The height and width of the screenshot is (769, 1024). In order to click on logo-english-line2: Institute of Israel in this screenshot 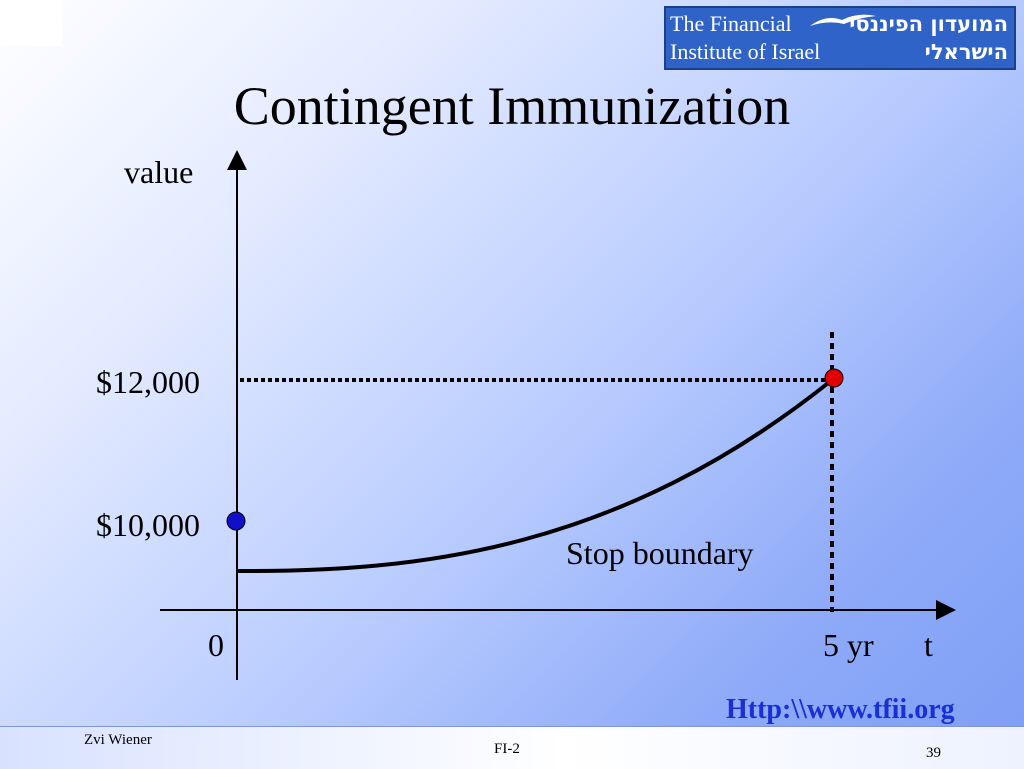, I will do `click(745, 51)`.